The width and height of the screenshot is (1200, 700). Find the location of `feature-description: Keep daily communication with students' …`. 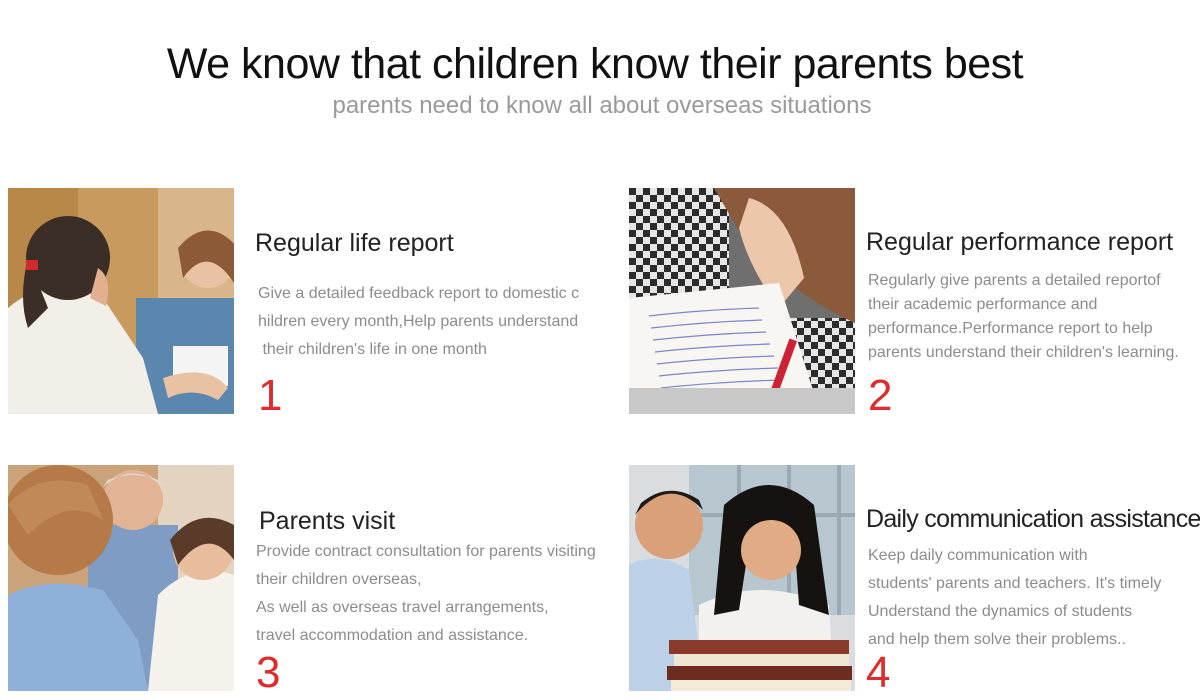

feature-description: Keep daily communication with students' … is located at coordinates (1014, 598).